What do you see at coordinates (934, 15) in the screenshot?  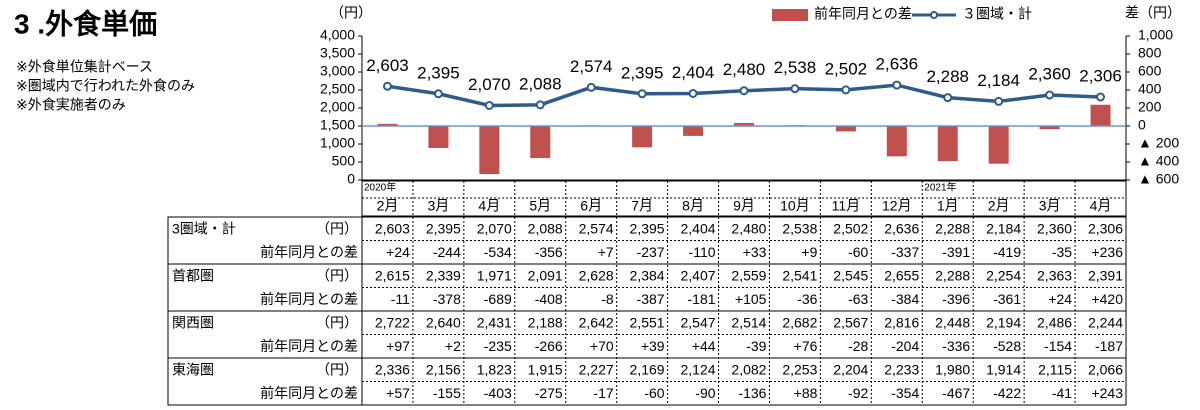 I see `legend-marker` at bounding box center [934, 15].